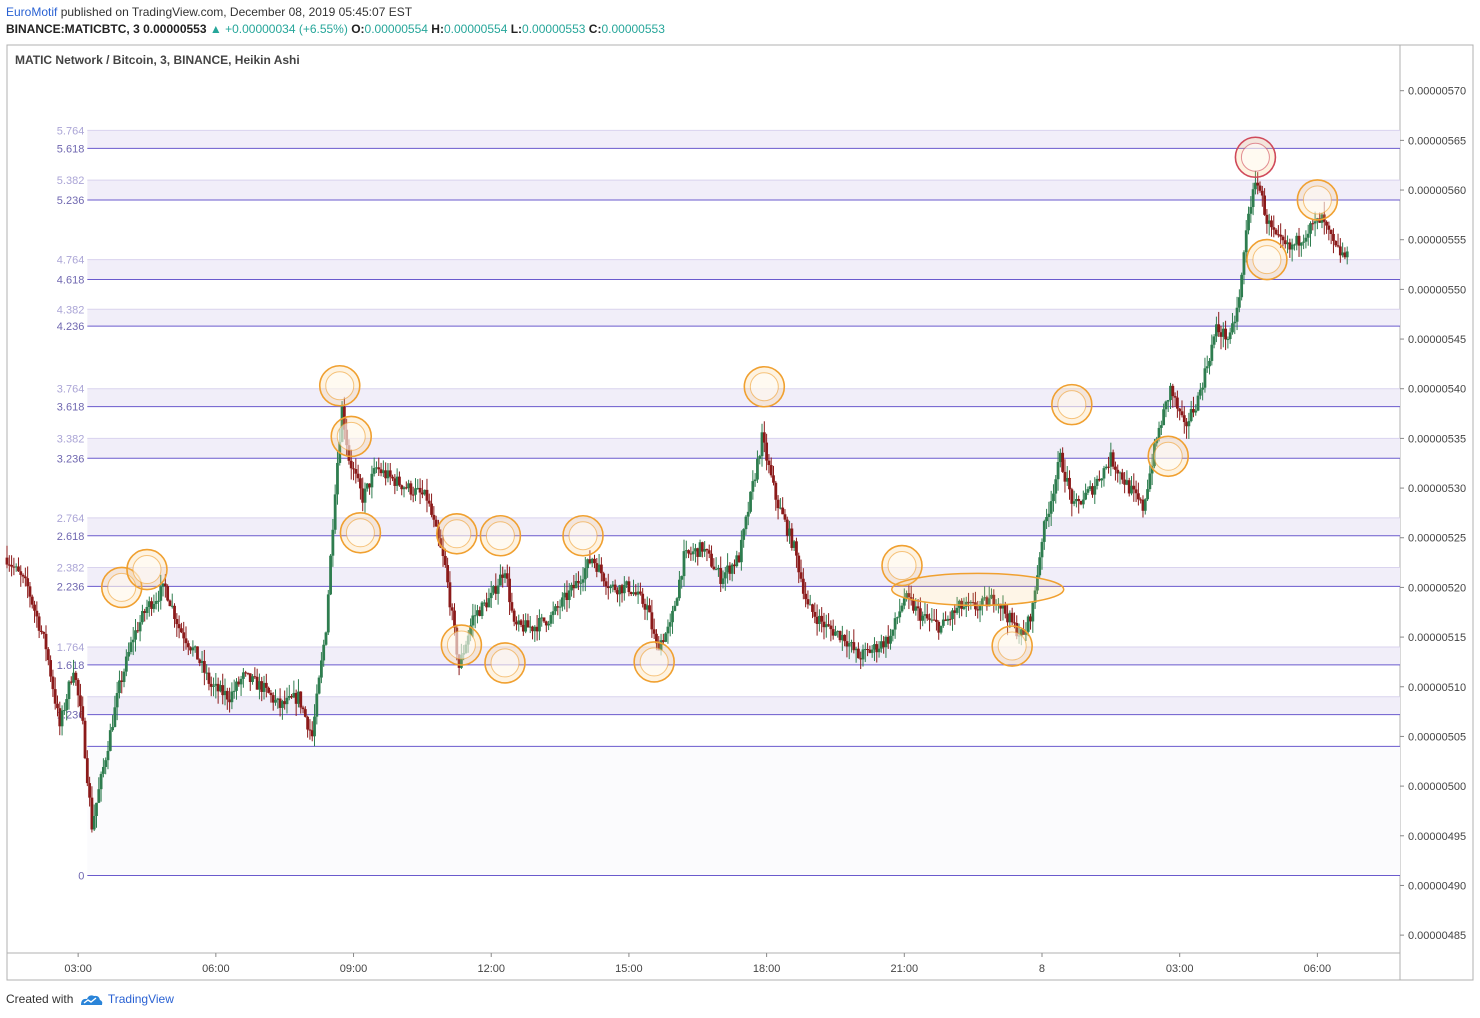  Describe the element at coordinates (1437, 439) in the screenshot. I see `price-tick-label: 0.00000535` at that location.